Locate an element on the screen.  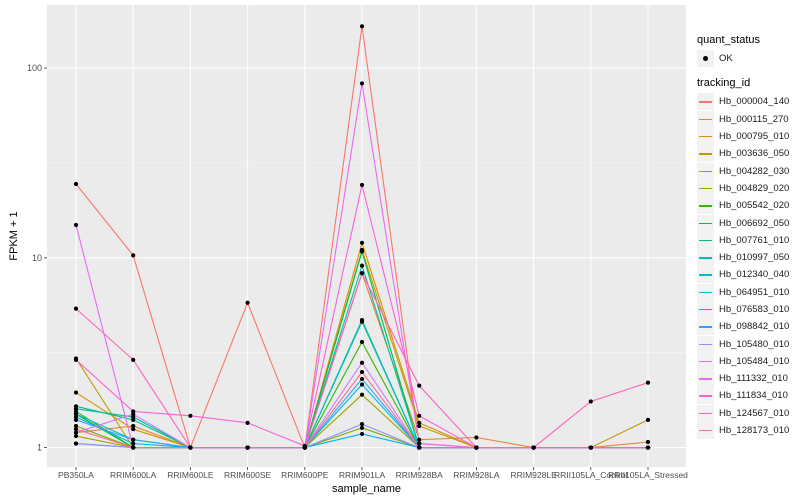
legend-item: Hb_105484_010 is located at coordinates (743, 361).